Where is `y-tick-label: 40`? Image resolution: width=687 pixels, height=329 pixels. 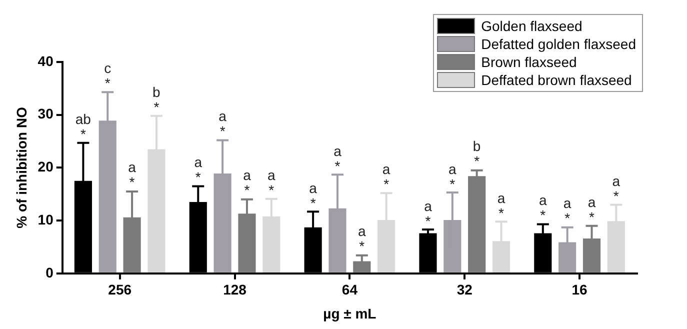
y-tick-label: 40 is located at coordinates (46, 60).